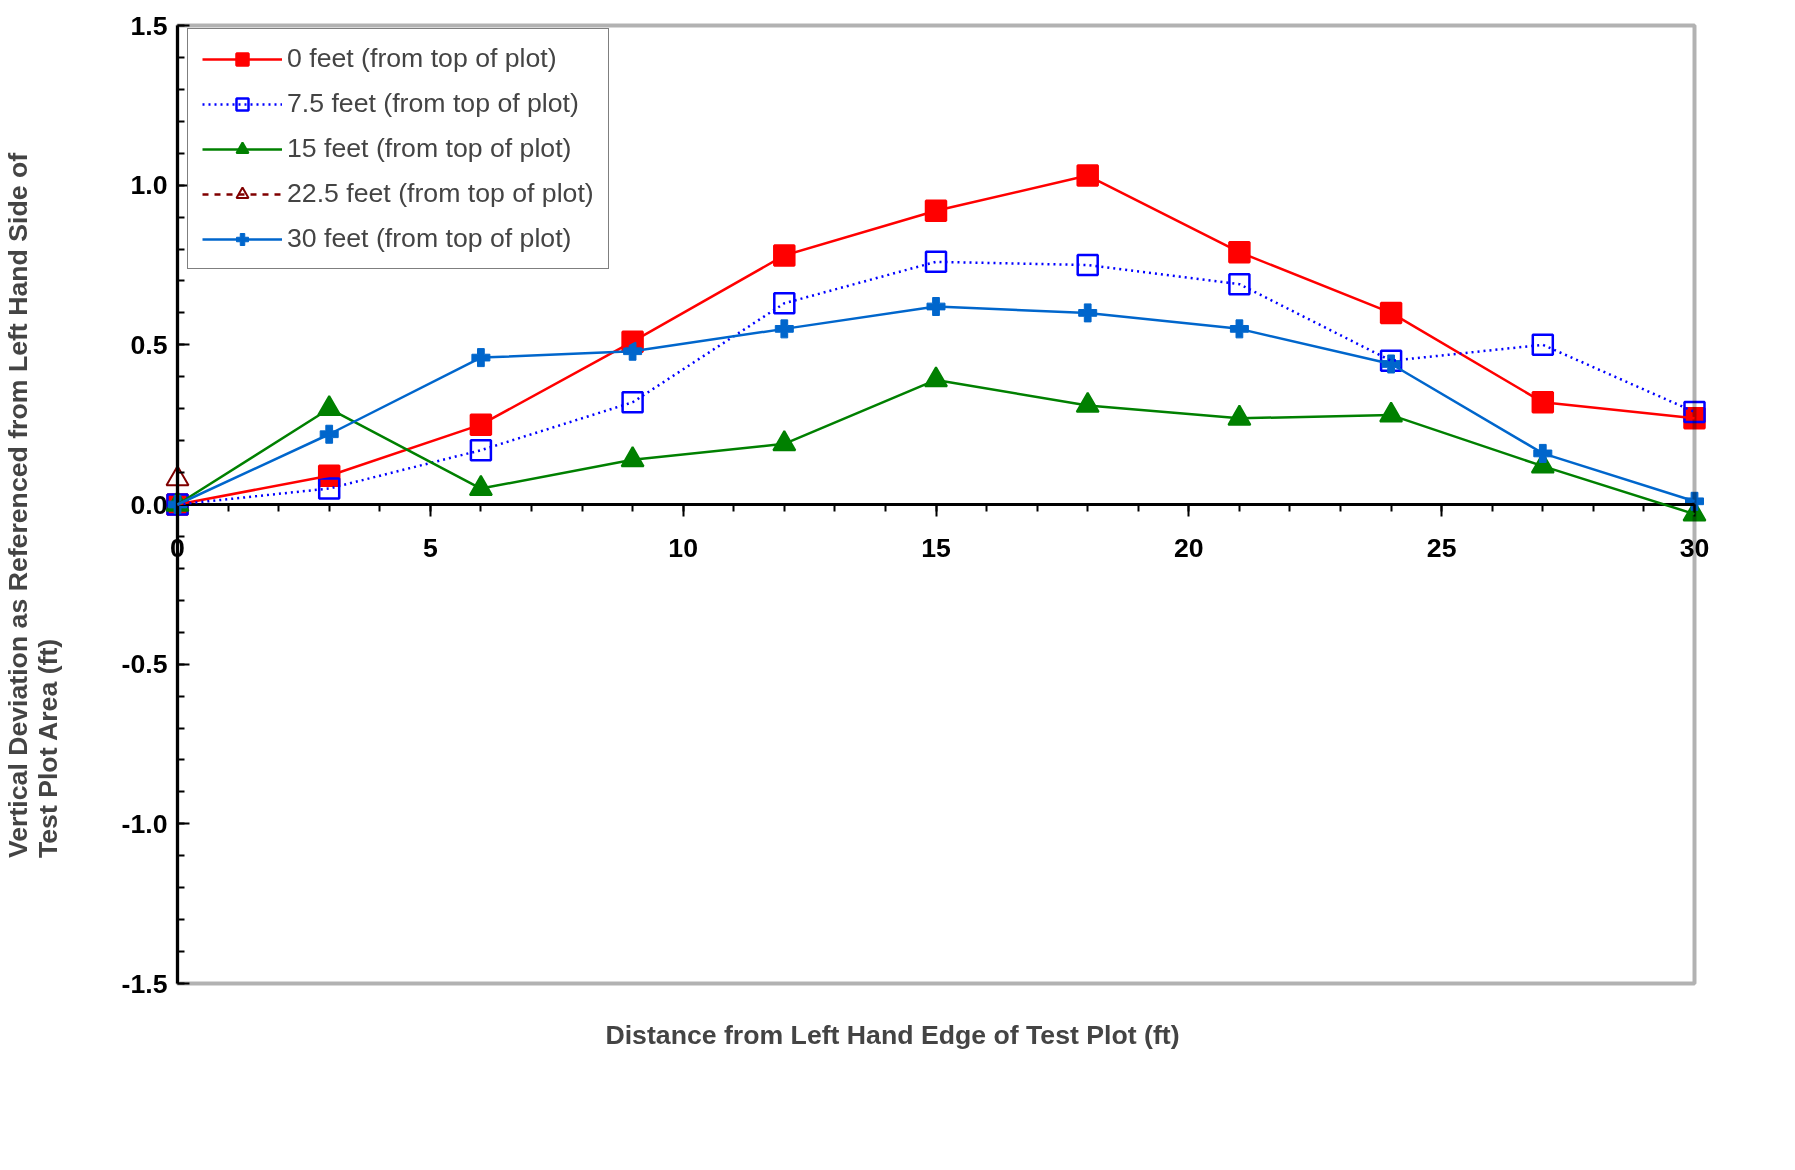 The width and height of the screenshot is (1795, 1170). I want to click on legend-label: 15 feet (from top of plot), so click(429, 148).